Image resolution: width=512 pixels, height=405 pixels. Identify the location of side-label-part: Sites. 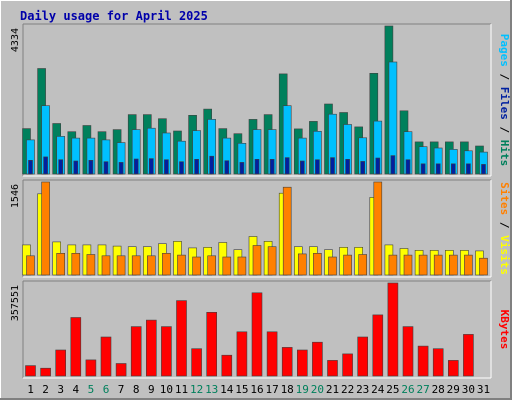
(504, 198).